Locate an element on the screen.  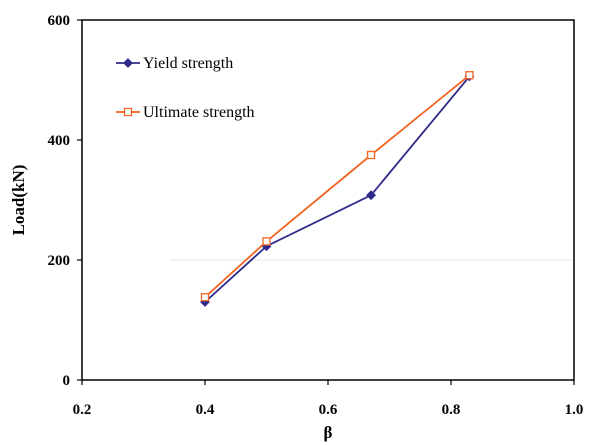
y-tick-label: 0 is located at coordinates (67, 381).